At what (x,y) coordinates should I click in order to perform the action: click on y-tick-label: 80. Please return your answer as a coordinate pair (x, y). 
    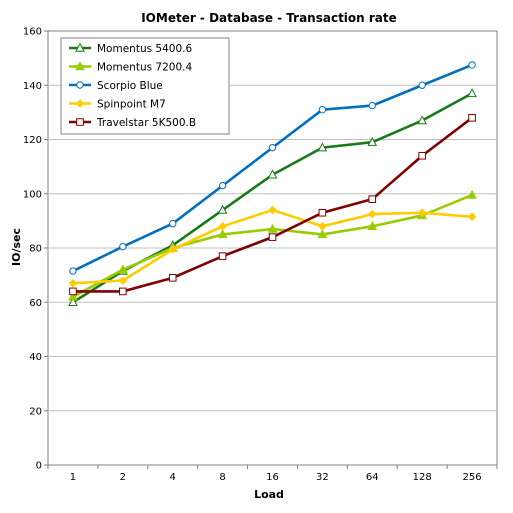
    Looking at the image, I should click on (35, 249).